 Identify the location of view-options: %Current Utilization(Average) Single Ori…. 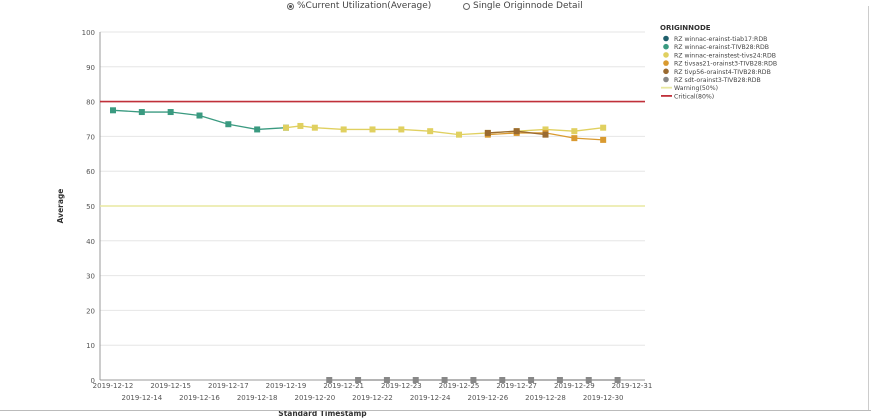
(435, 7).